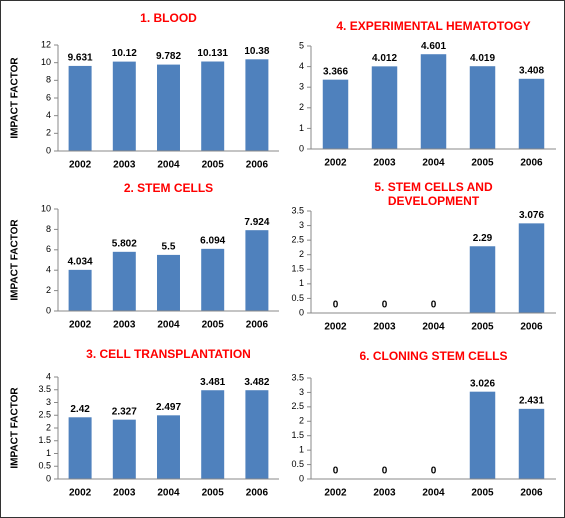 The height and width of the screenshot is (518, 565). Describe the element at coordinates (301, 45) in the screenshot. I see `y-tick-label: 5` at that location.